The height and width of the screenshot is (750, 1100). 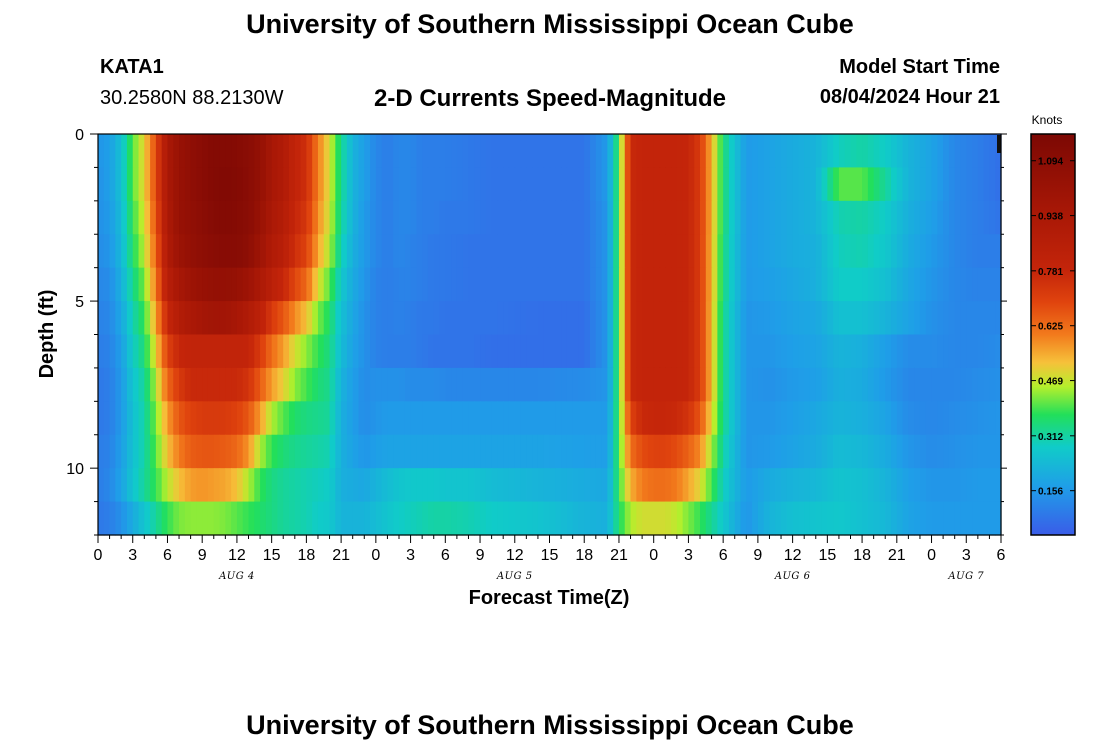 What do you see at coordinates (98, 555) in the screenshot?
I see `x-tick-label: 0` at bounding box center [98, 555].